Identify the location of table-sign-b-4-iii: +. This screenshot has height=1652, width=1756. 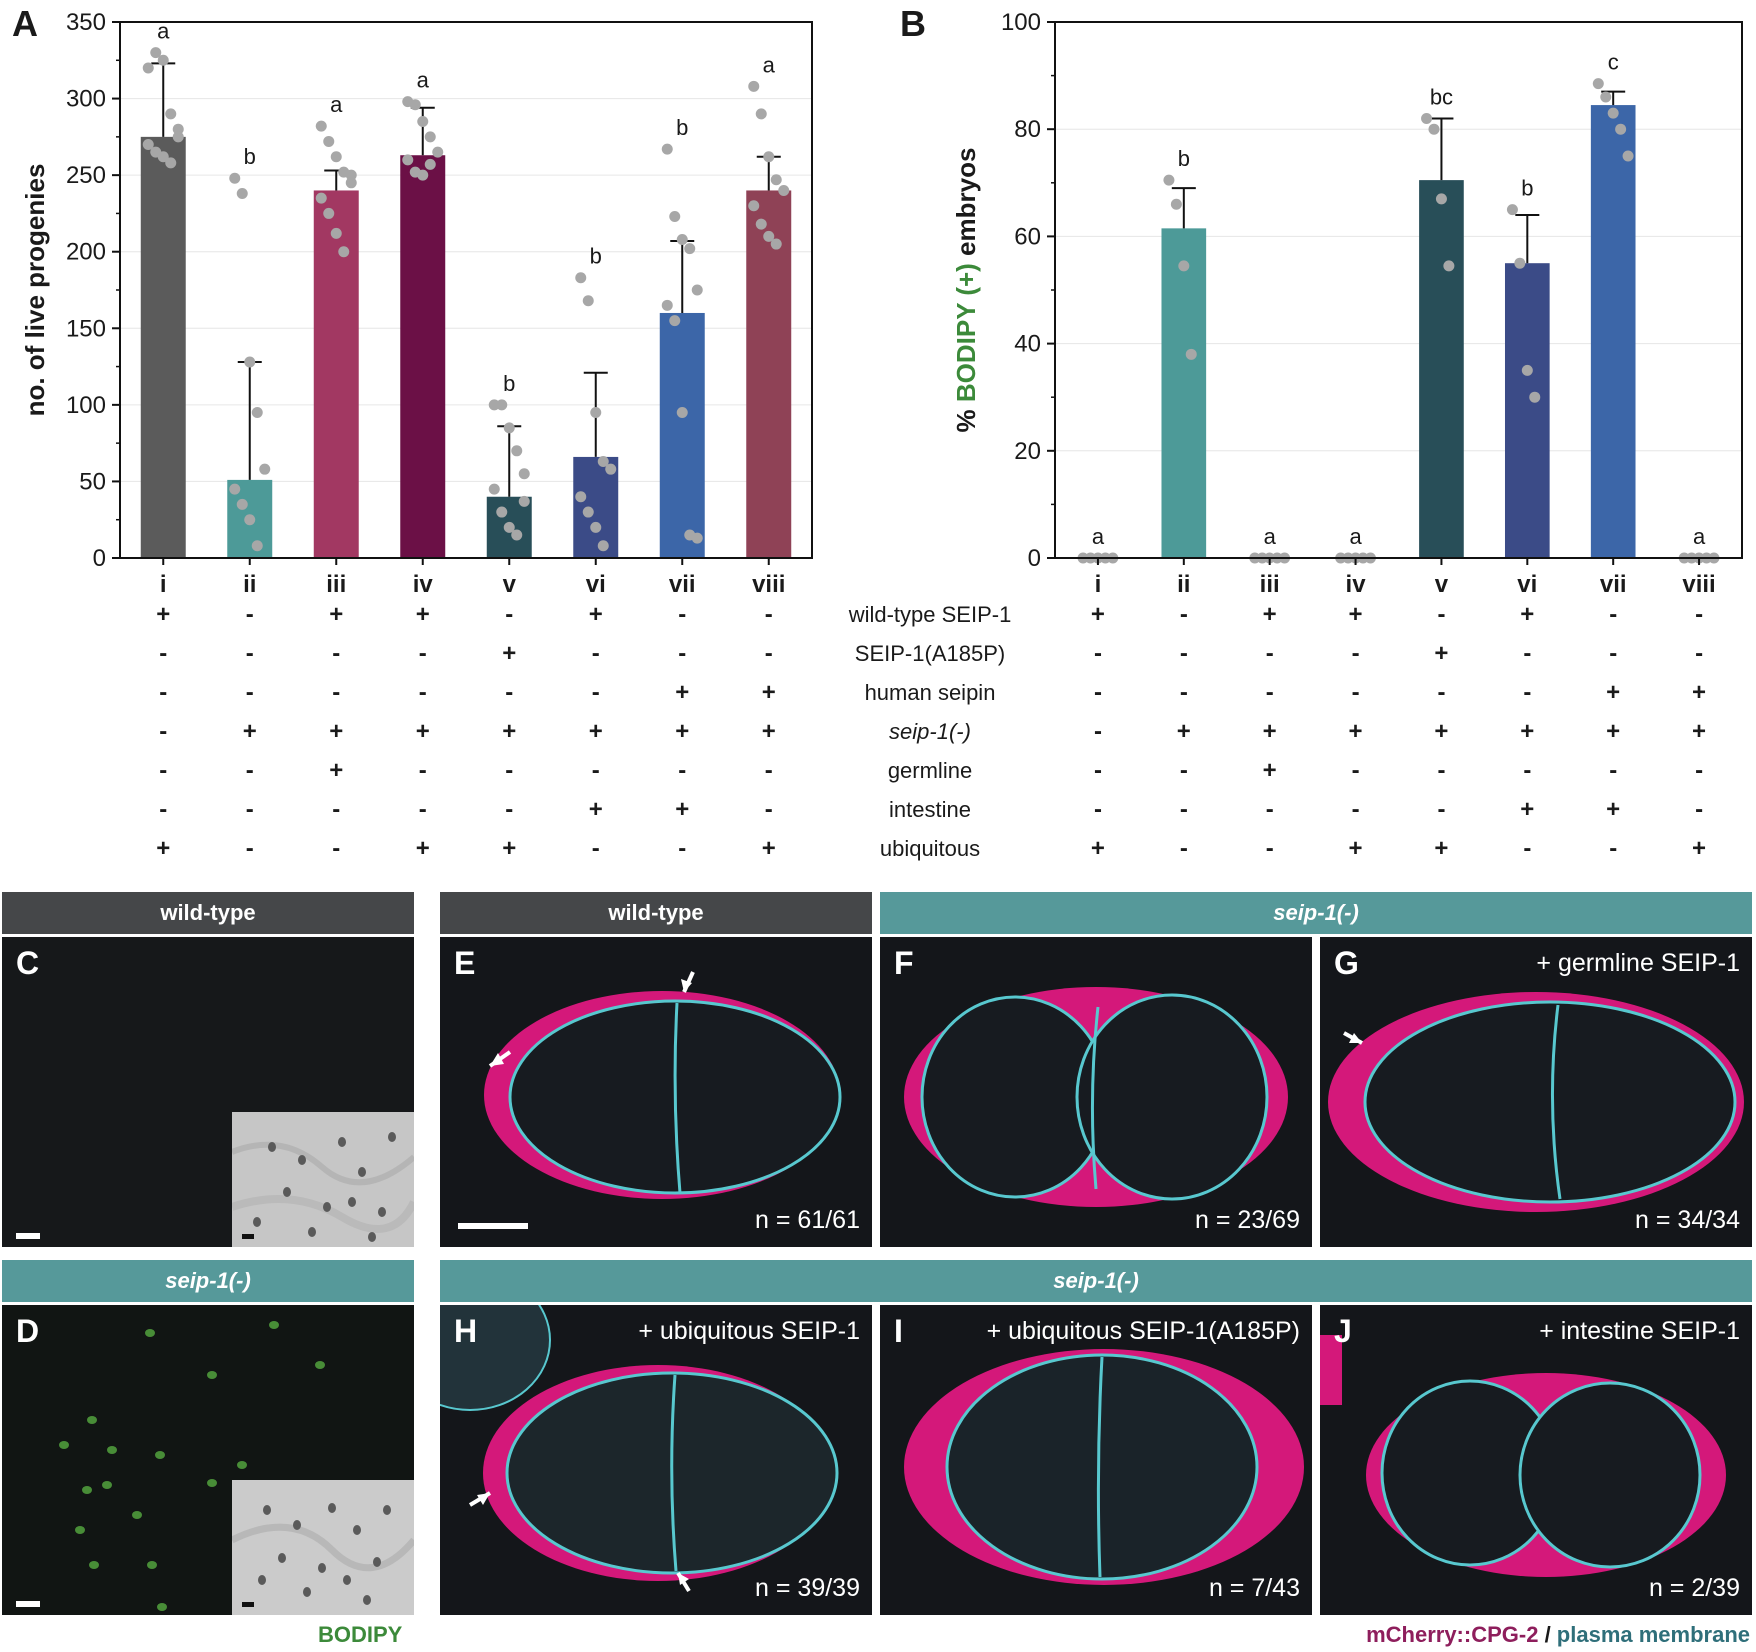
(1270, 770).